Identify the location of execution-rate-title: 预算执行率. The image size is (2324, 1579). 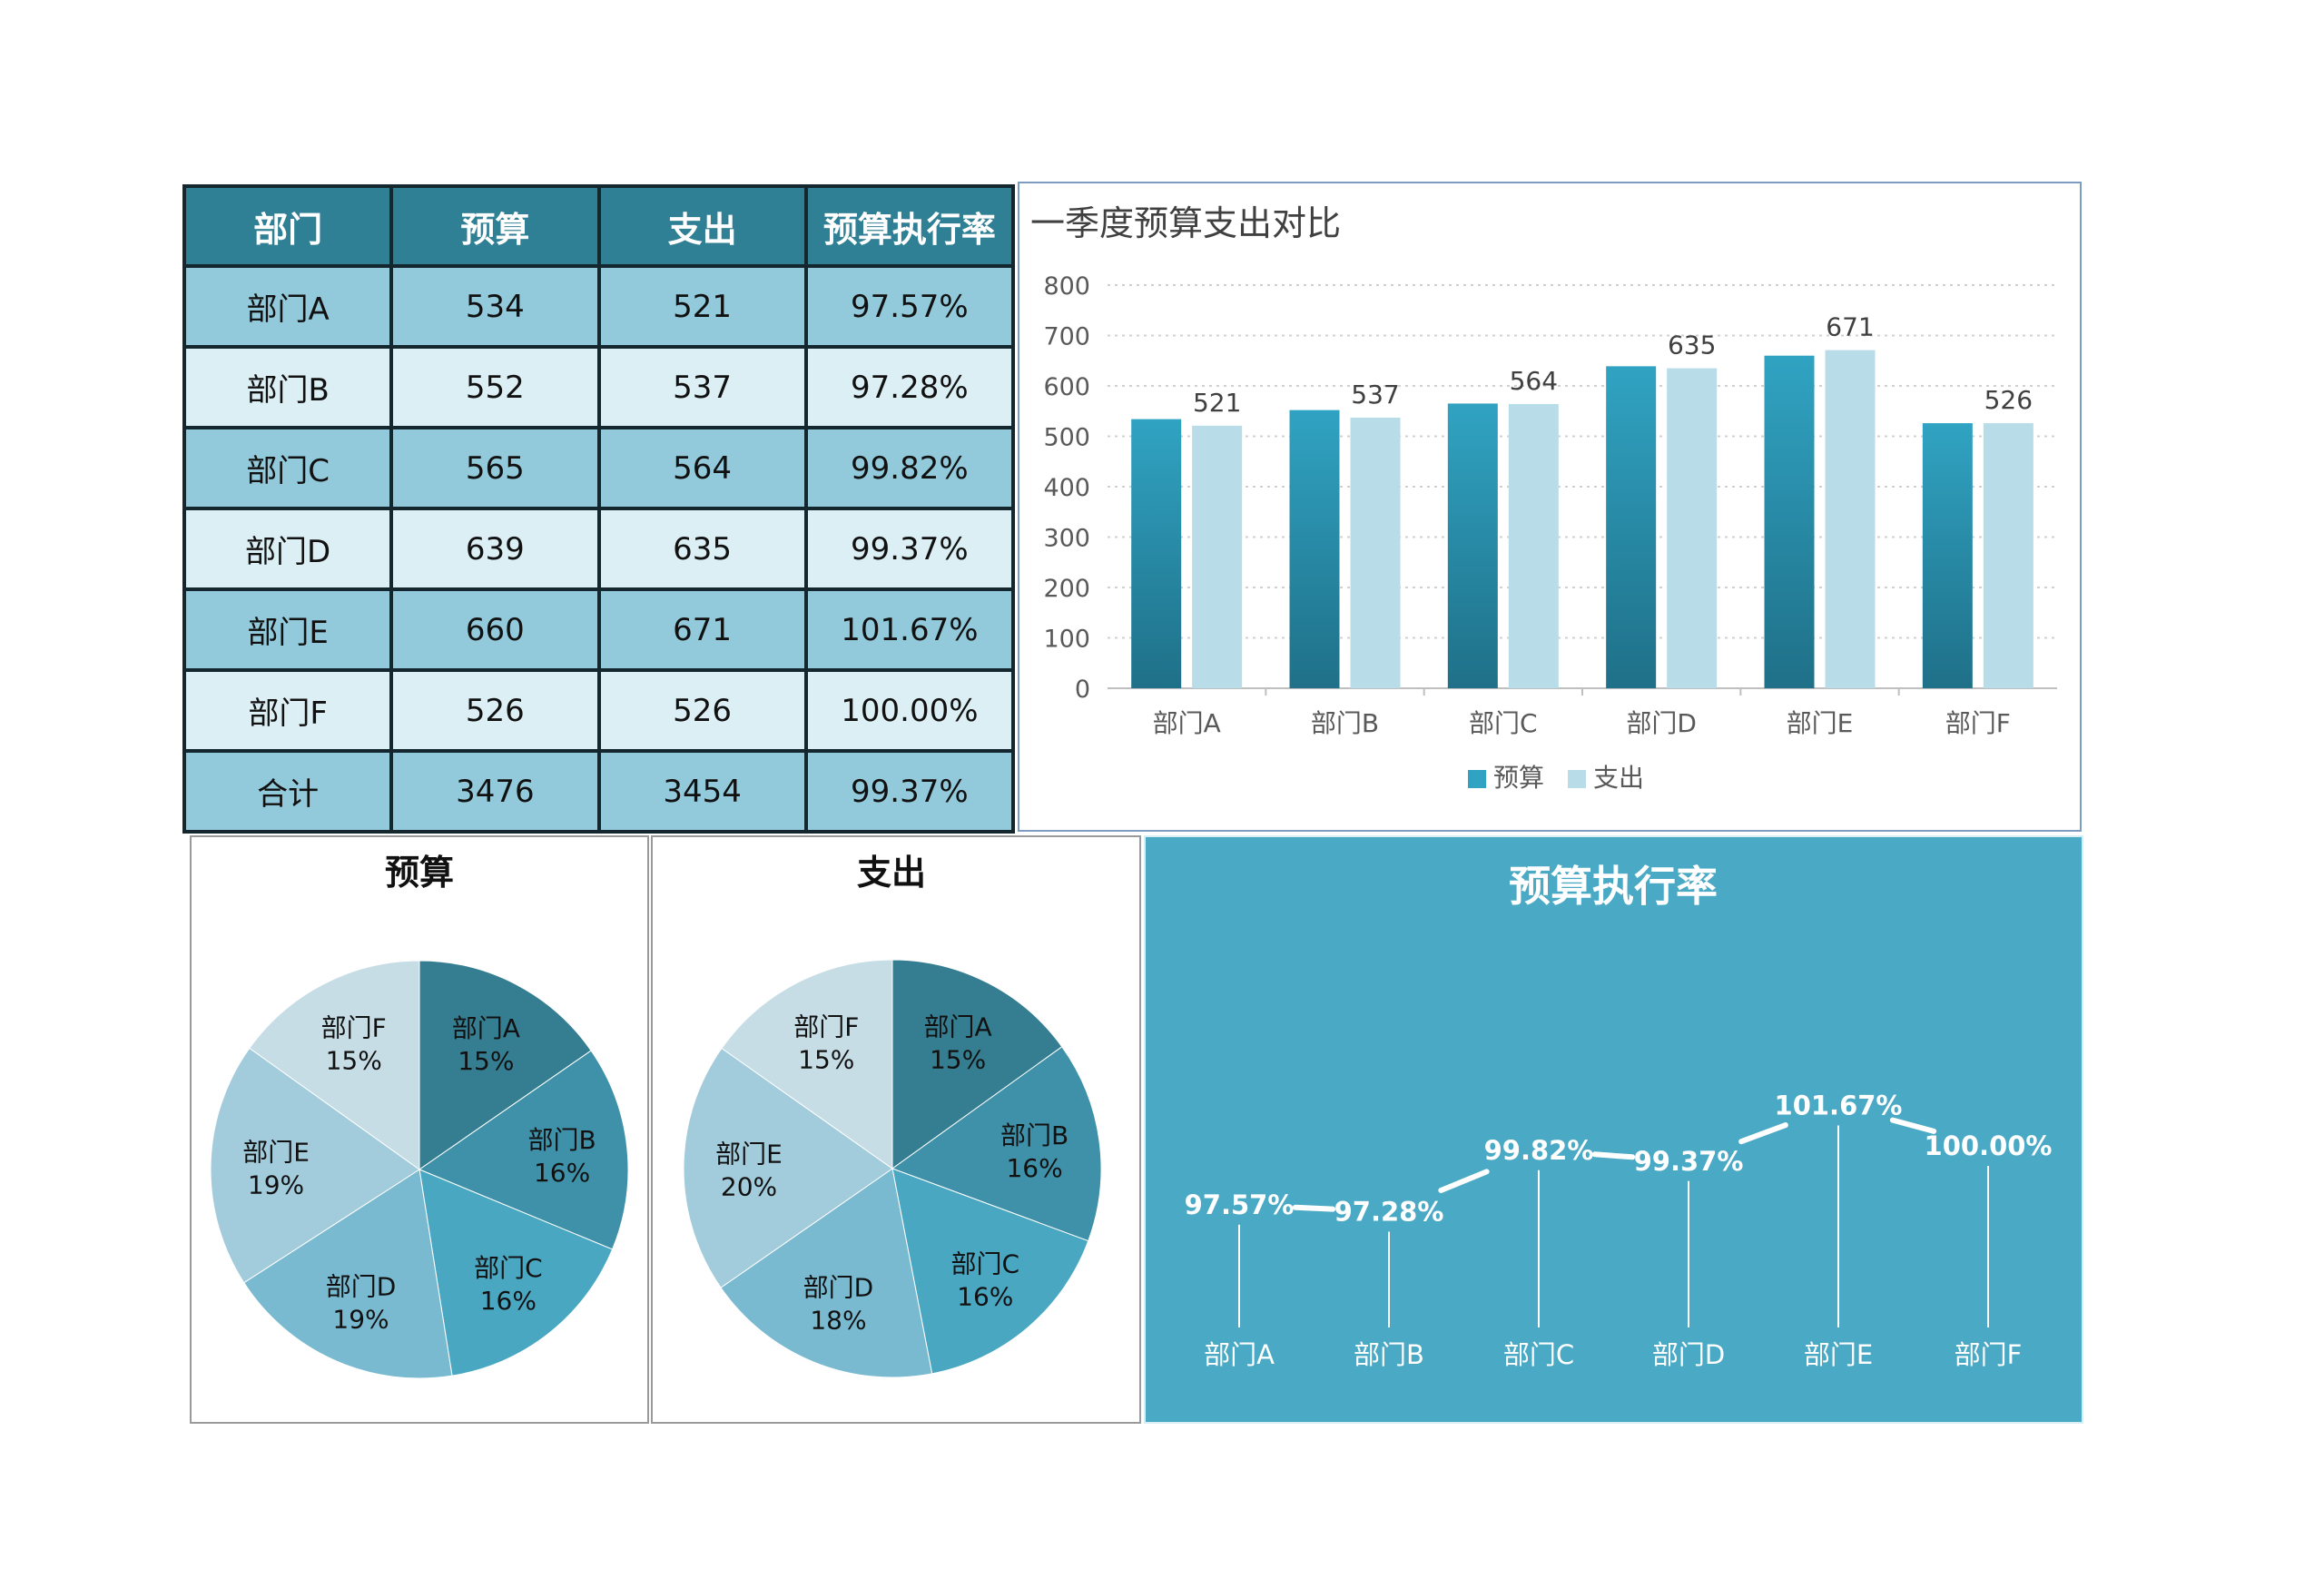
(1613, 886).